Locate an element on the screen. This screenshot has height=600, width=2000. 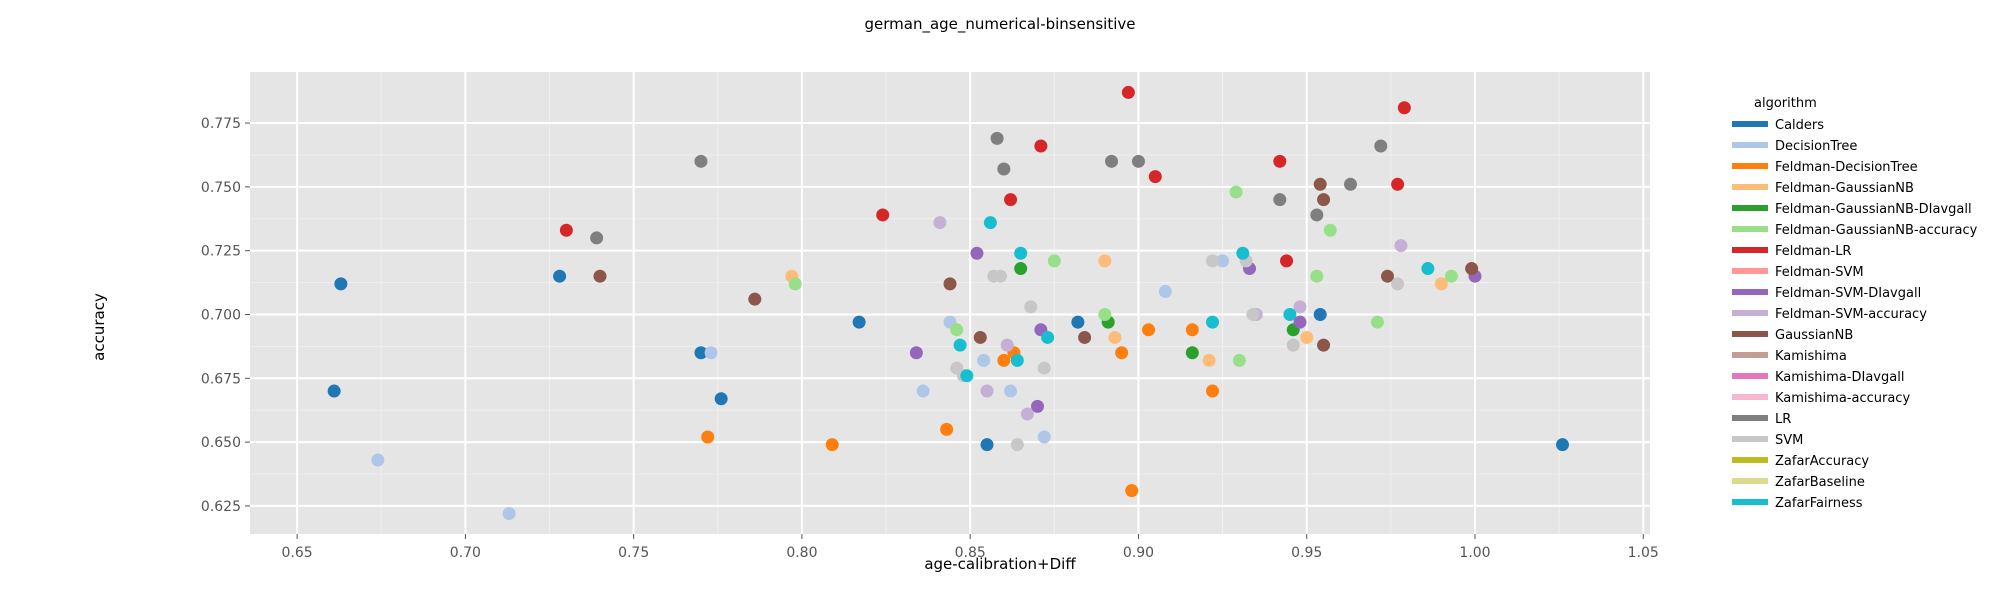
legend-title: algorithm is located at coordinates (1785, 103).